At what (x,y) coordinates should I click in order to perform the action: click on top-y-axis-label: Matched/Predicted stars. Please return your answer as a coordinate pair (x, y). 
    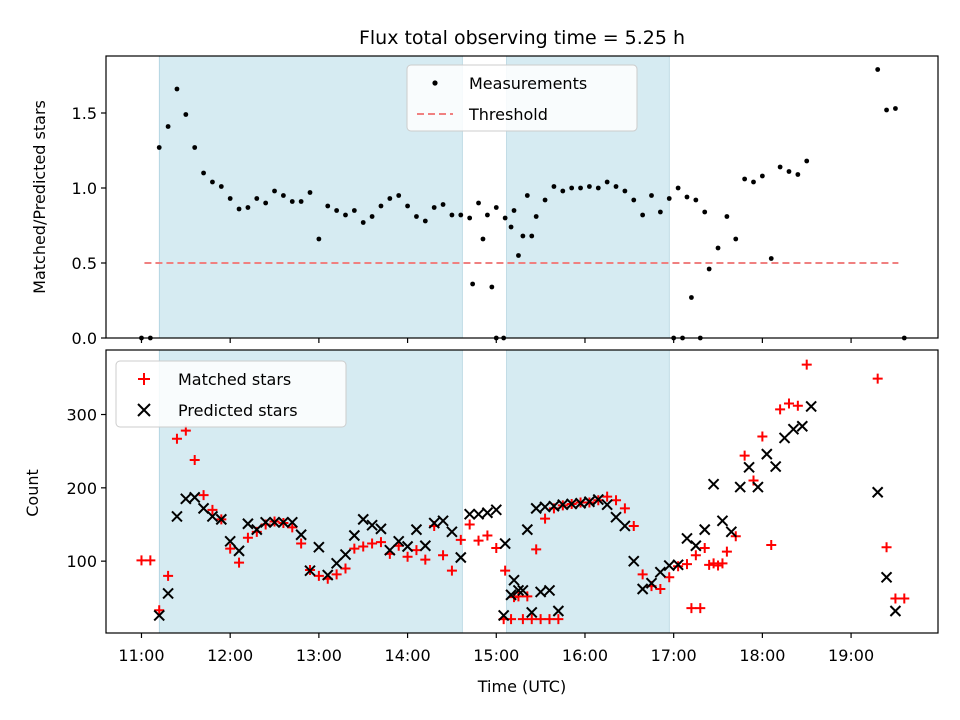
    Looking at the image, I should click on (39, 197).